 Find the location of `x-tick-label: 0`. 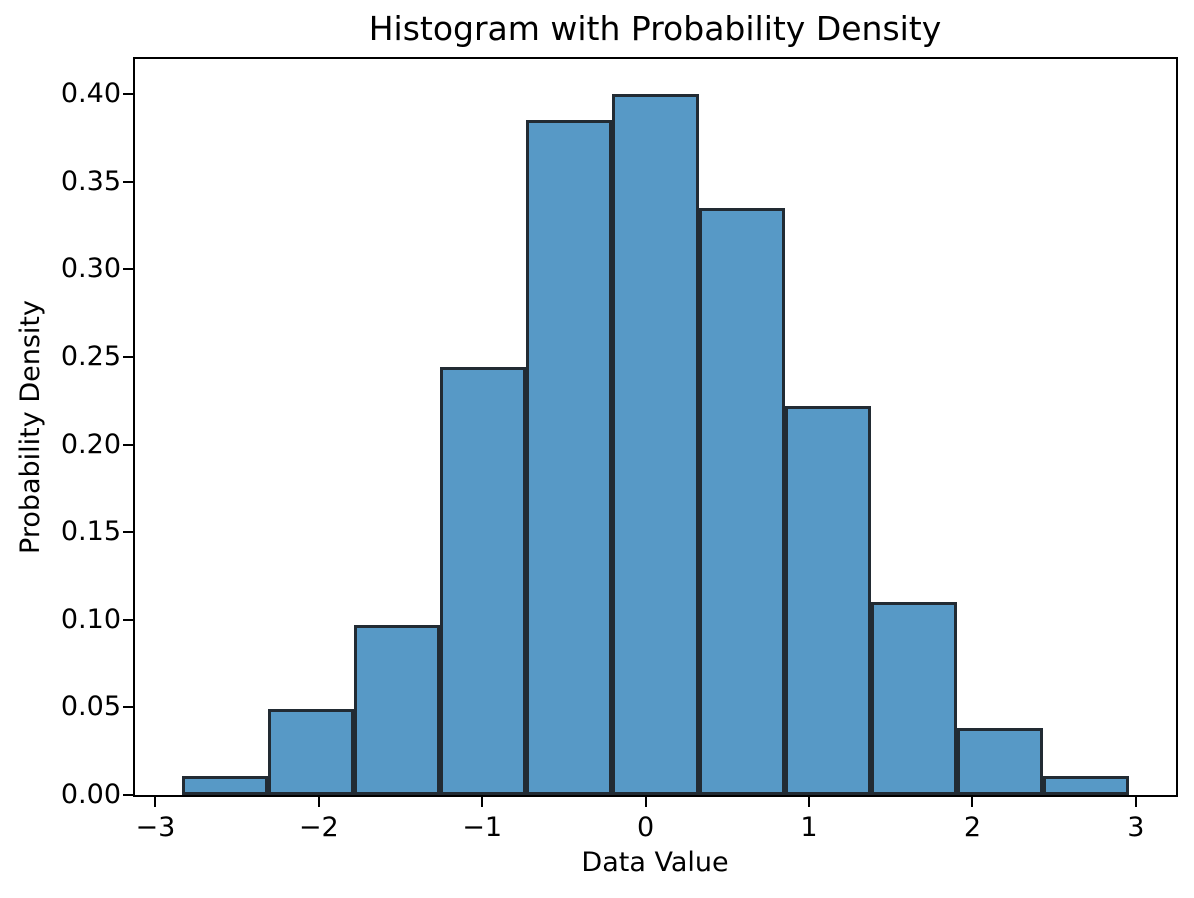

x-tick-label: 0 is located at coordinates (646, 827).